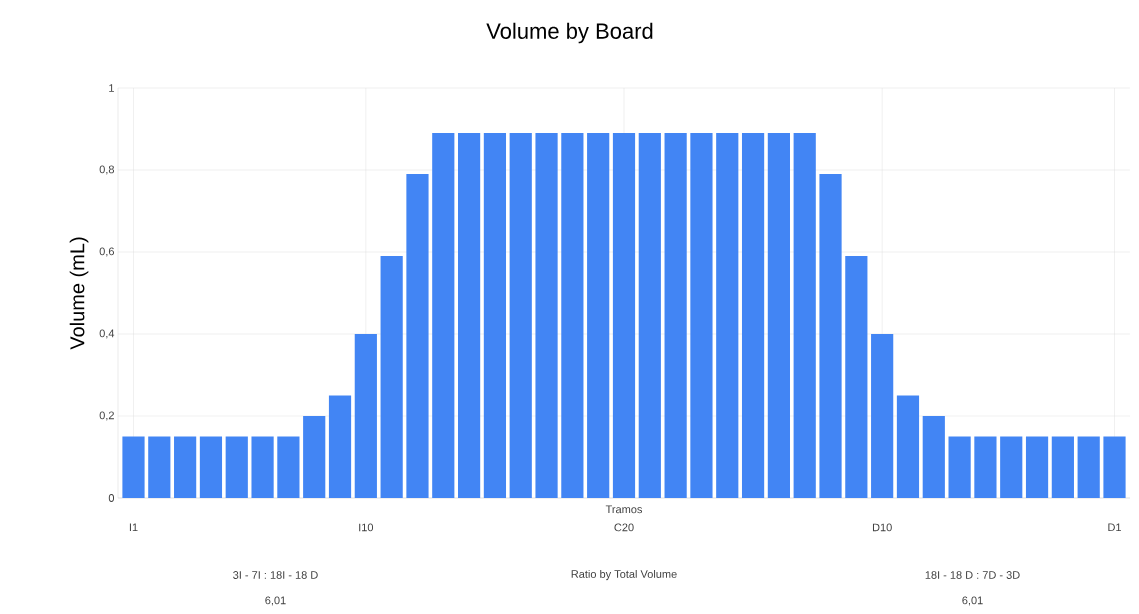 This screenshot has width=1139, height=614. Describe the element at coordinates (111, 498) in the screenshot. I see `y-tick-label: 0` at that location.